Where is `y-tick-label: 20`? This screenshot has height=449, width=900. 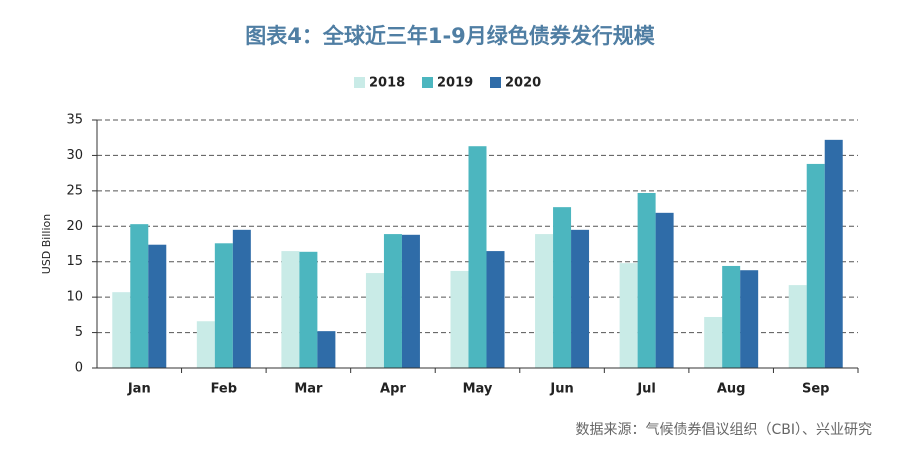 y-tick-label: 20 is located at coordinates (74, 226).